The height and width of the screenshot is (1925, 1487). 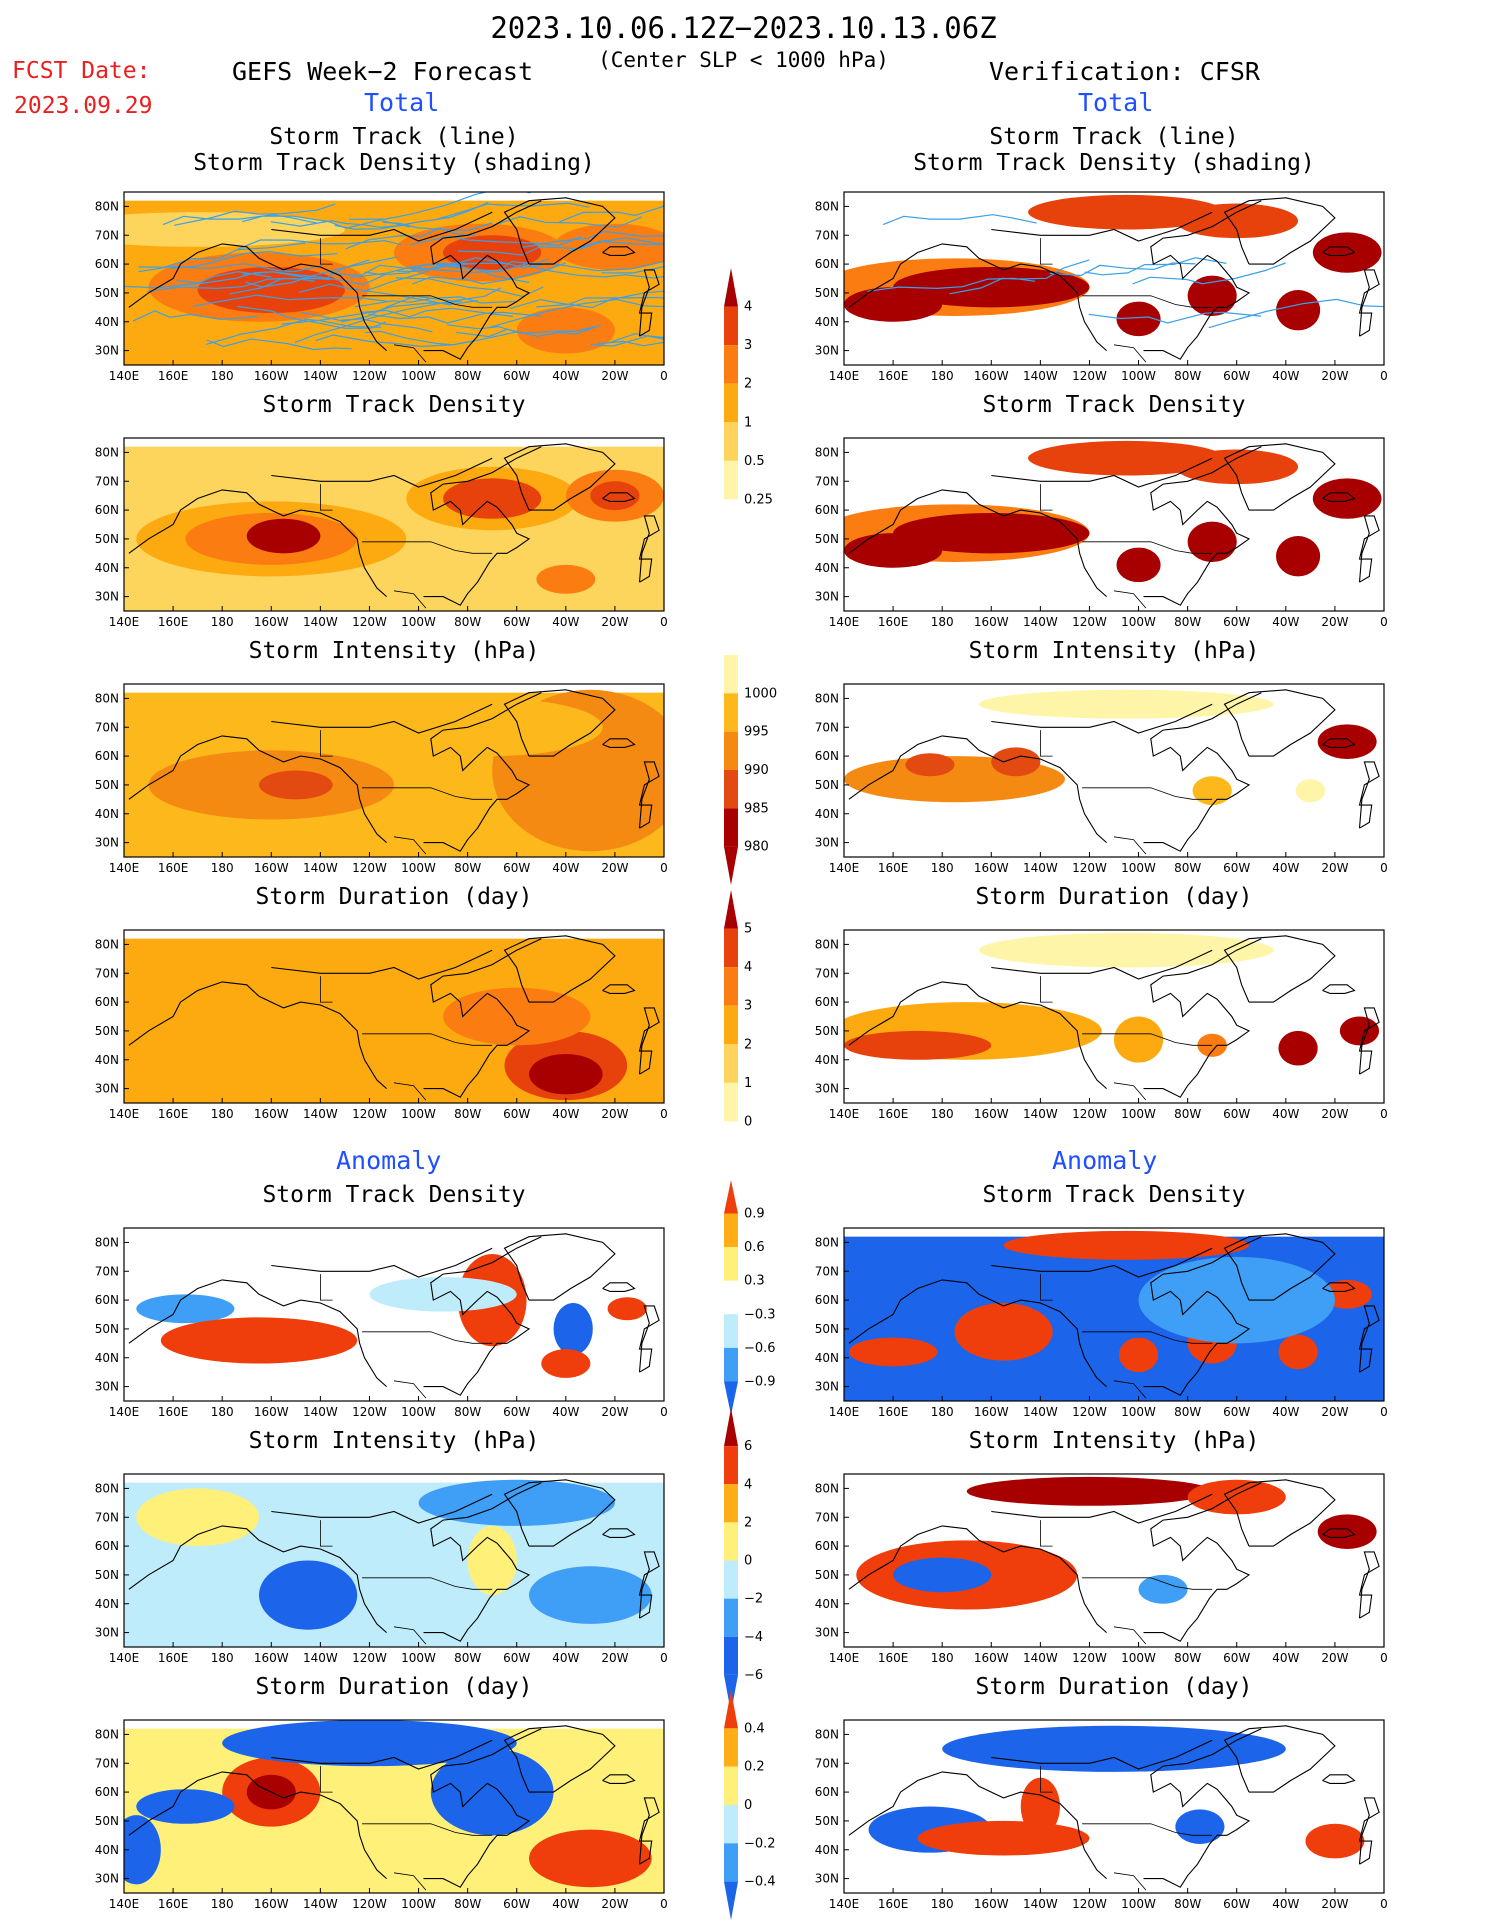 I want to click on colorbar-label: 980, so click(x=756, y=847).